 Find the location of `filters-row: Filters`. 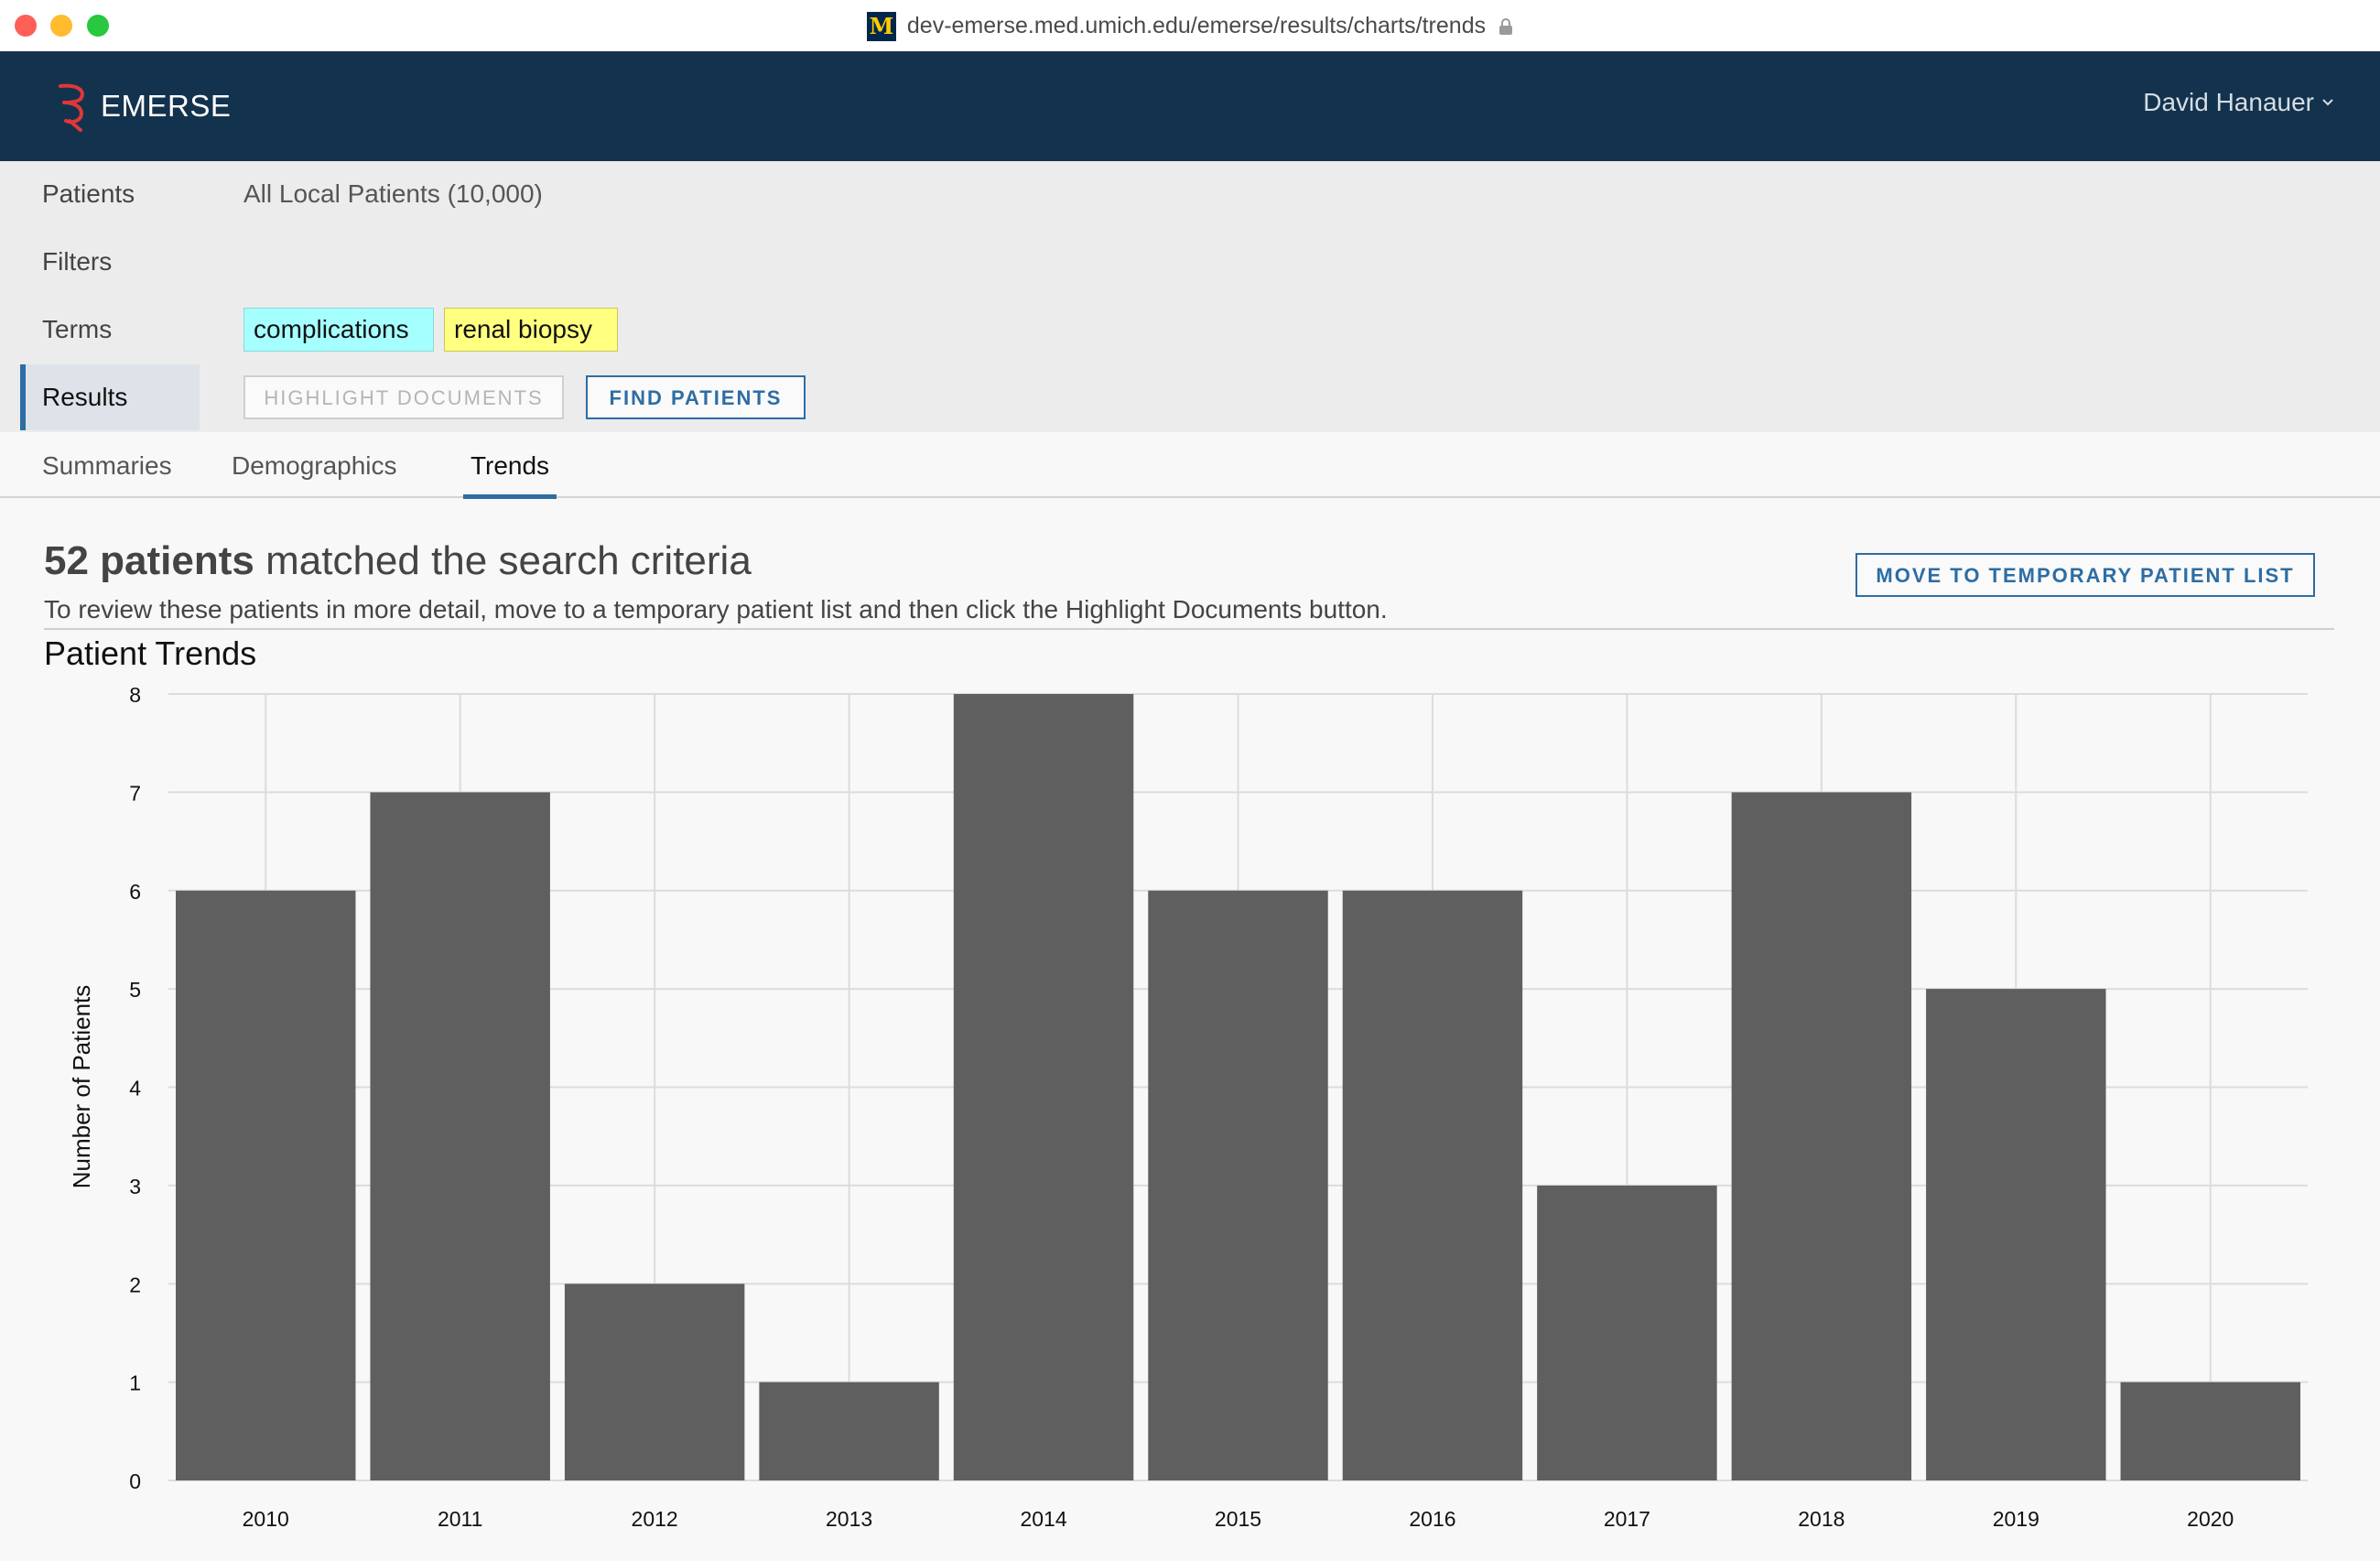

filters-row: Filters is located at coordinates (1190, 262).